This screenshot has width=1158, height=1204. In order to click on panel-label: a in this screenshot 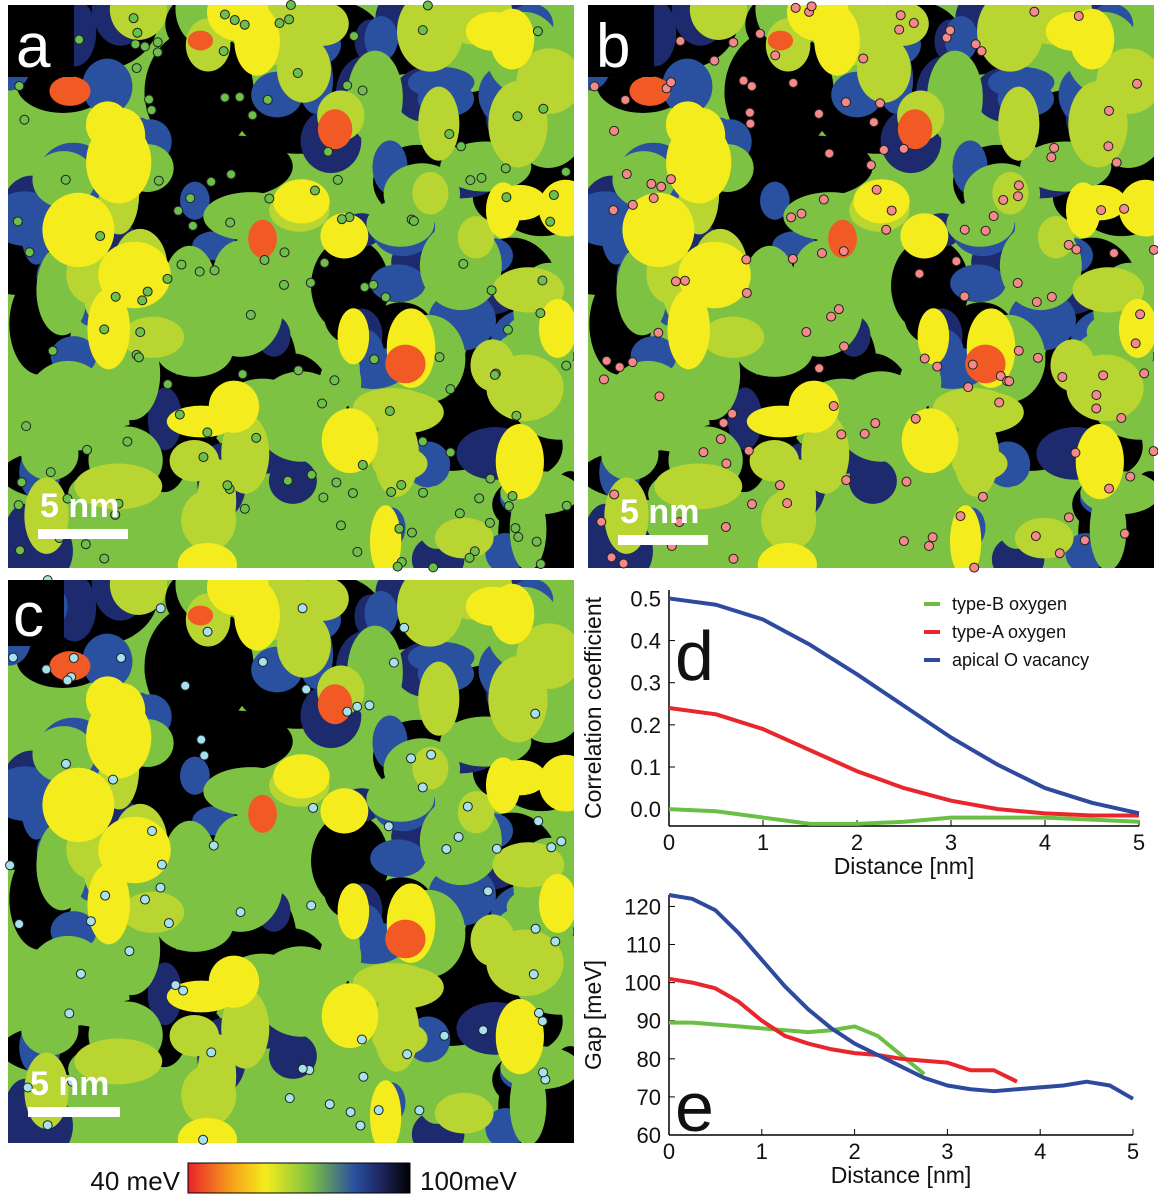, I will do `click(33, 46)`.